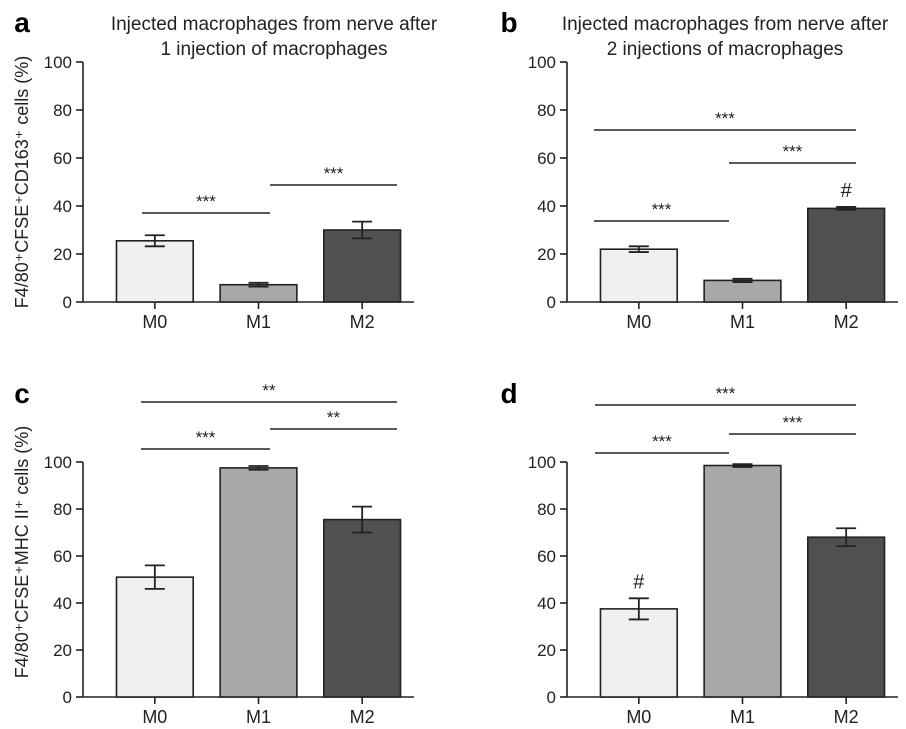 The height and width of the screenshot is (729, 906). I want to click on category-label-c-M1: M1, so click(258, 717).